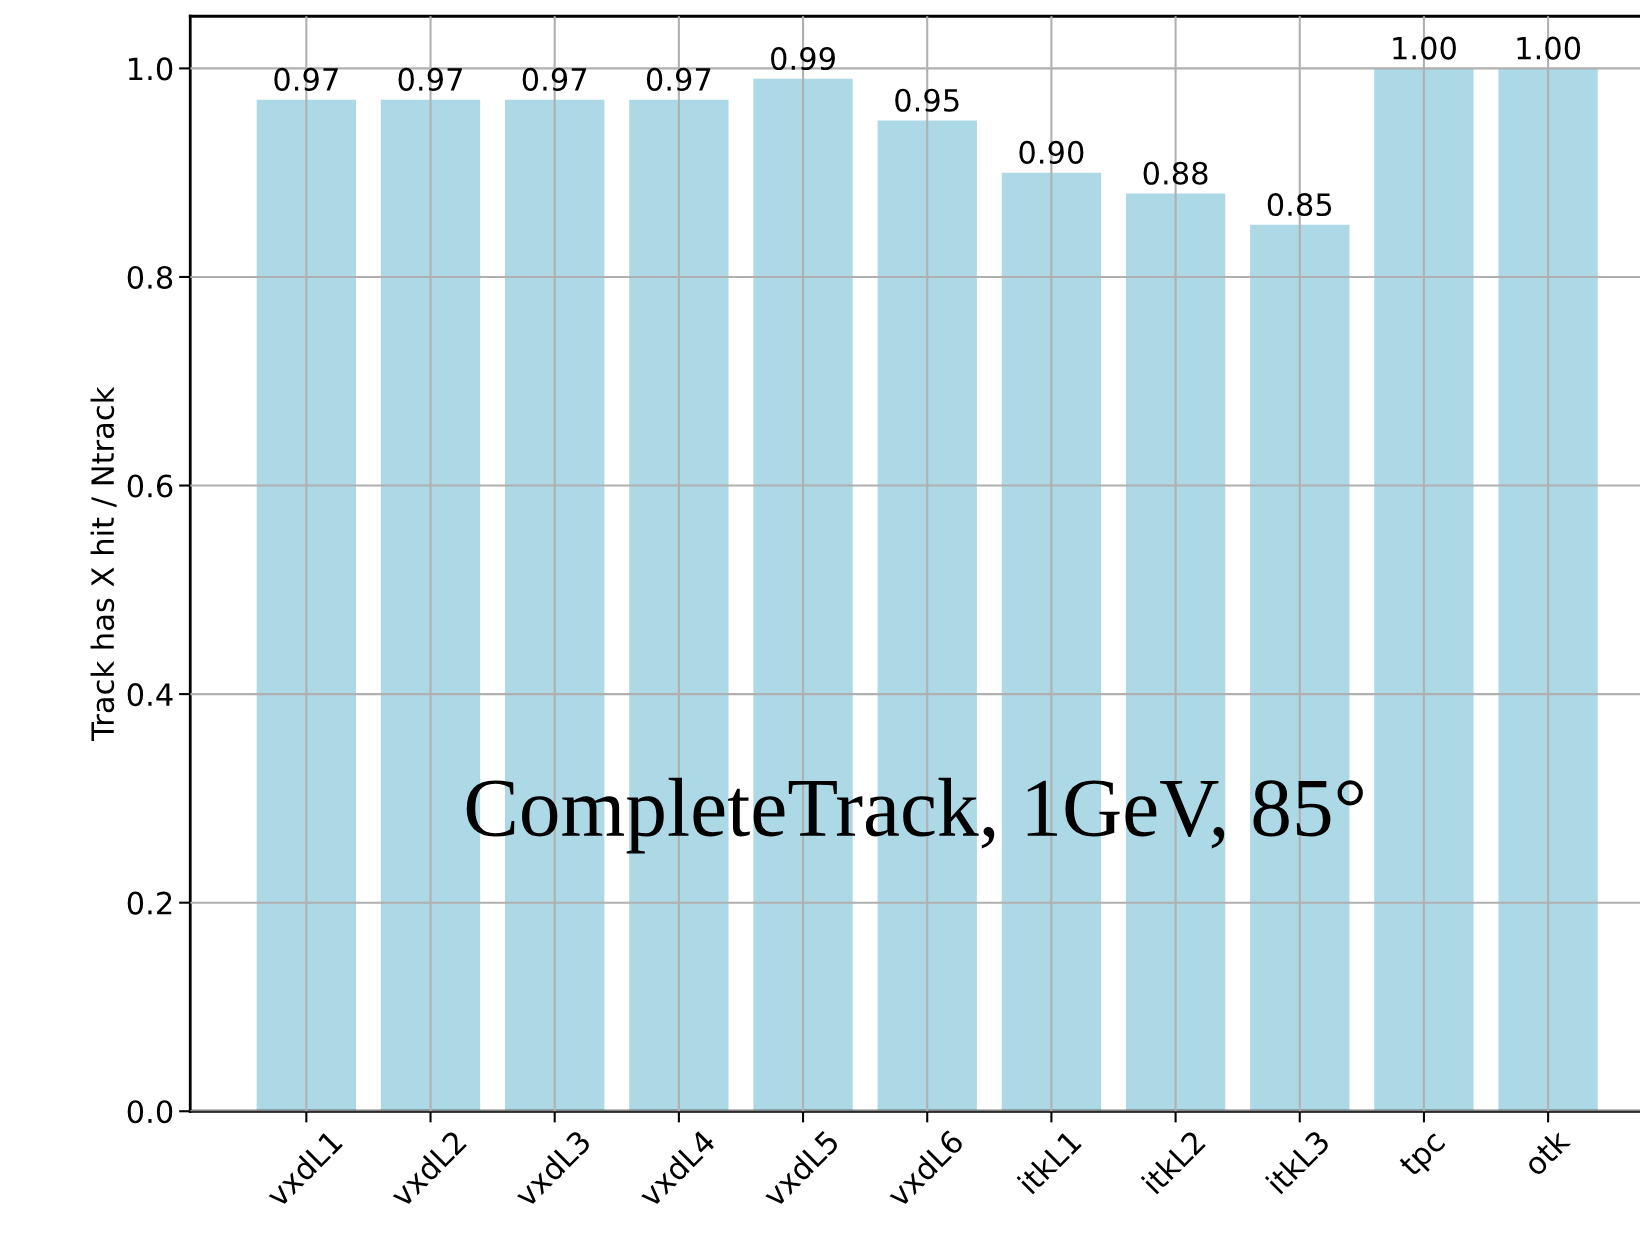  What do you see at coordinates (803, 59) in the screenshot?
I see `data-label: 0.99` at bounding box center [803, 59].